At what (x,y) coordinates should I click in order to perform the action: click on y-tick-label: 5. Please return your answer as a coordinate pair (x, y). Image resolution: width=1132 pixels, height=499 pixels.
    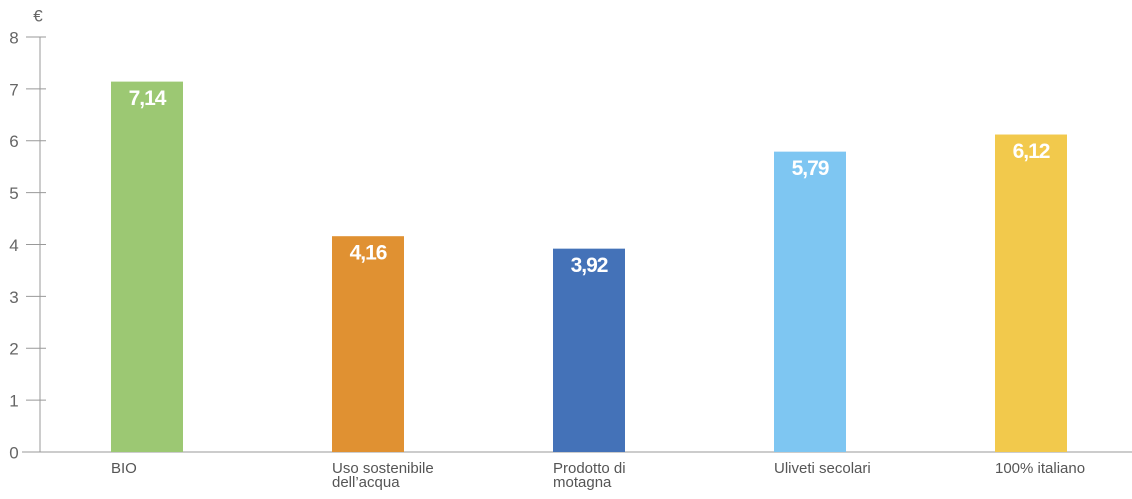
    Looking at the image, I should click on (13, 193).